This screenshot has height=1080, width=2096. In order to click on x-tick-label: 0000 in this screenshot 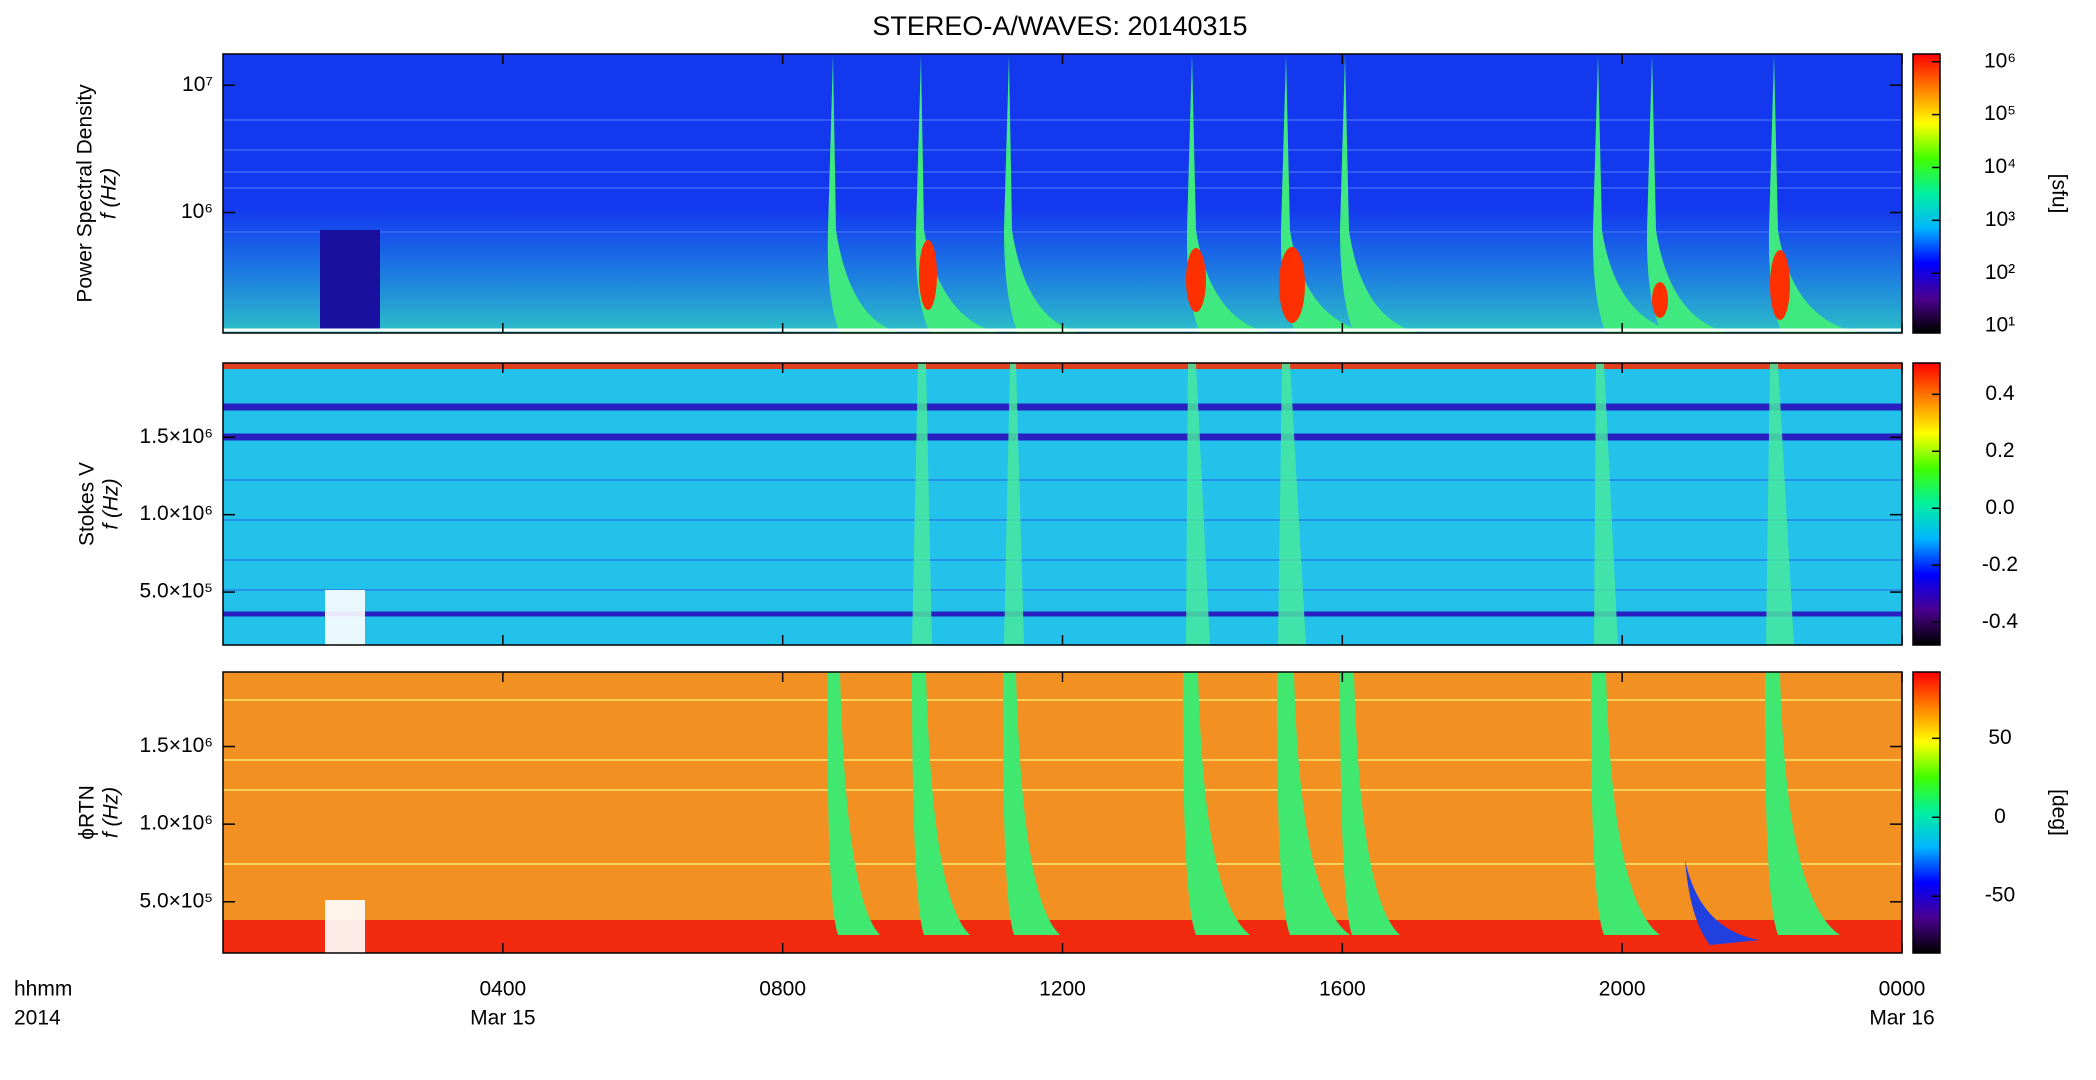, I will do `click(1902, 989)`.